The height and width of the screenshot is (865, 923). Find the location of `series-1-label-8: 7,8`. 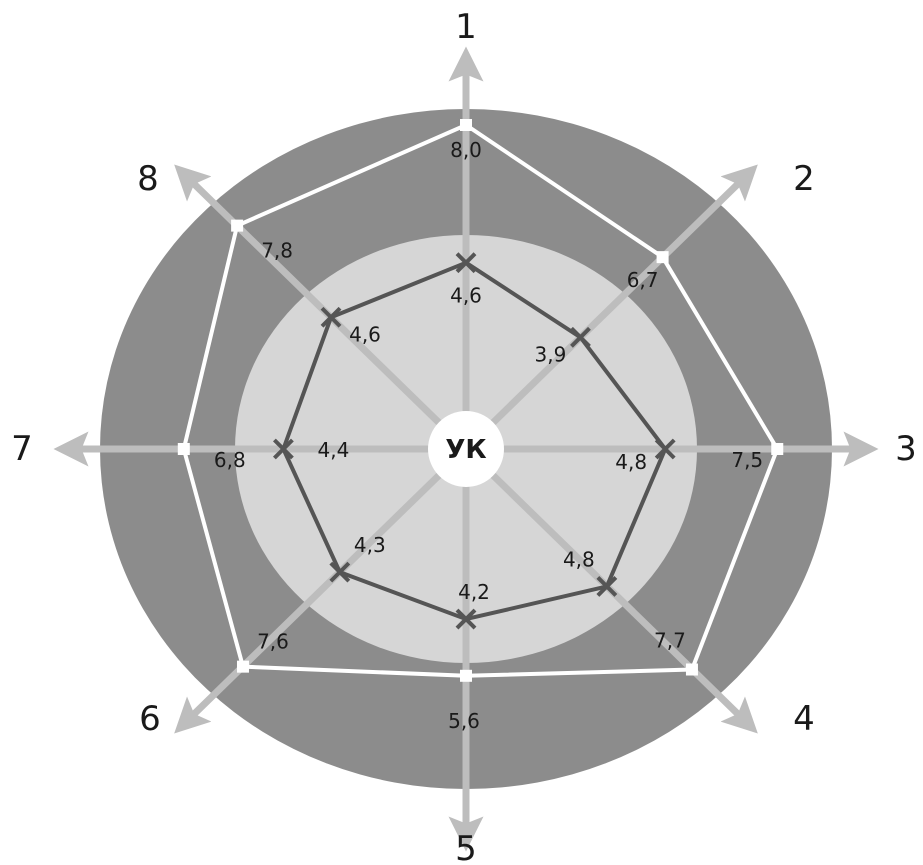

series-1-label-8: 7,8 is located at coordinates (277, 251).